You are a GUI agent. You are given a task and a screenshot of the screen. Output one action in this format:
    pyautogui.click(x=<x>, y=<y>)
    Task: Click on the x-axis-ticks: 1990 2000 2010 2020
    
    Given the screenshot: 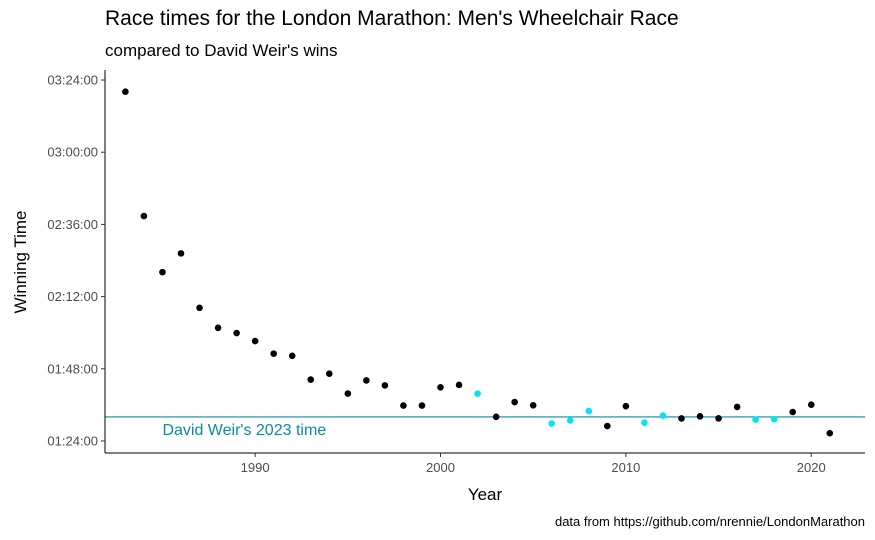 What is the action you would take?
    pyautogui.click(x=533, y=464)
    